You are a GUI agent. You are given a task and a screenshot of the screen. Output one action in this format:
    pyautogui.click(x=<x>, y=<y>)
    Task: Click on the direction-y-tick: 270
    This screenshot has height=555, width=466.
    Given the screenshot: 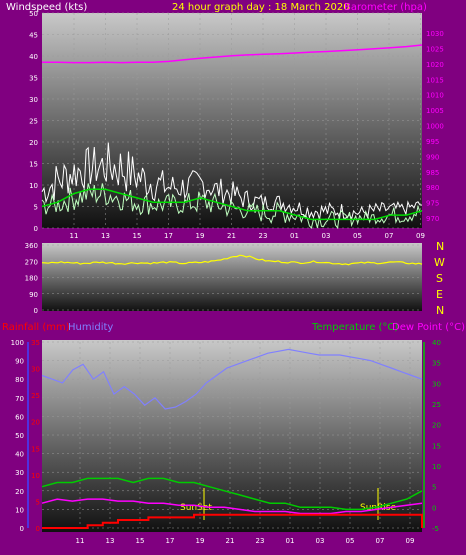 What is the action you would take?
    pyautogui.click(x=31, y=262)
    